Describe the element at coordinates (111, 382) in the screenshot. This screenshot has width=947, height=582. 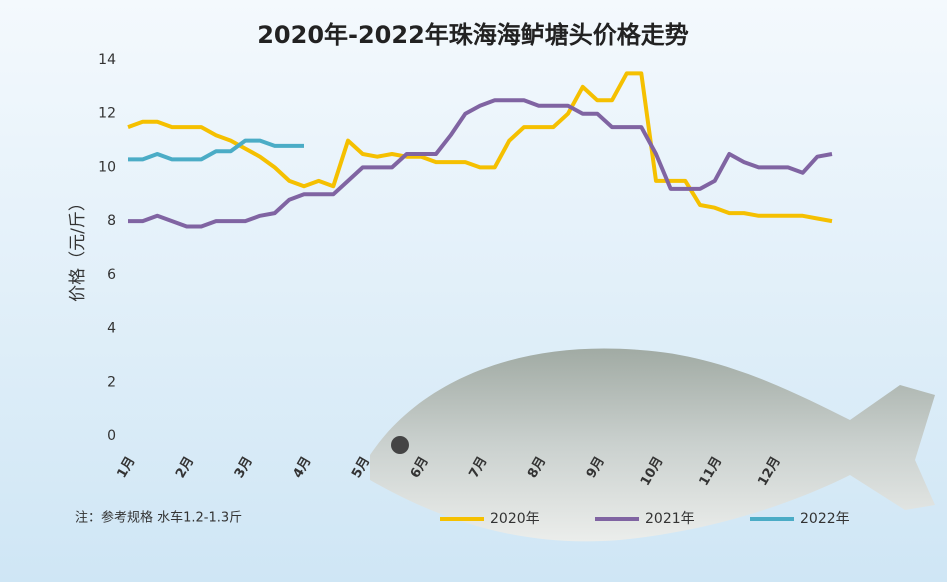
I see `y-tick-label: 2` at that location.